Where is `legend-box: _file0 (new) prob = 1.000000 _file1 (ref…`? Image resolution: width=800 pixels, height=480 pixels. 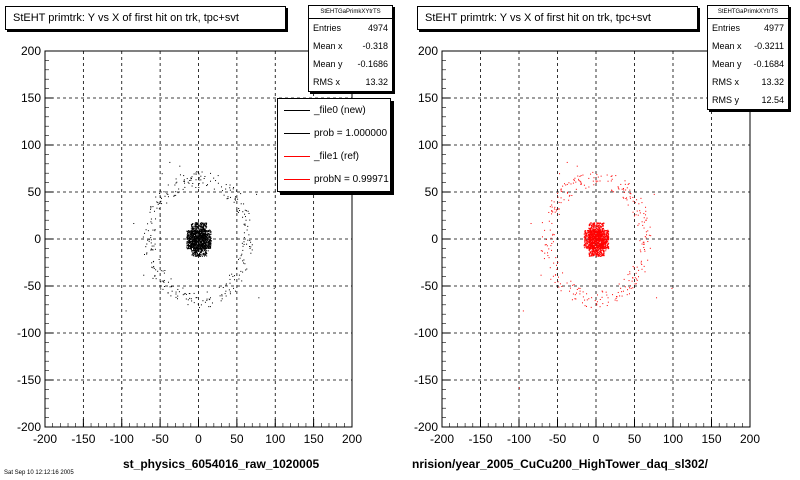
legend-box: _file0 (new) prob = 1.000000 _file1 (ref… is located at coordinates (334, 145).